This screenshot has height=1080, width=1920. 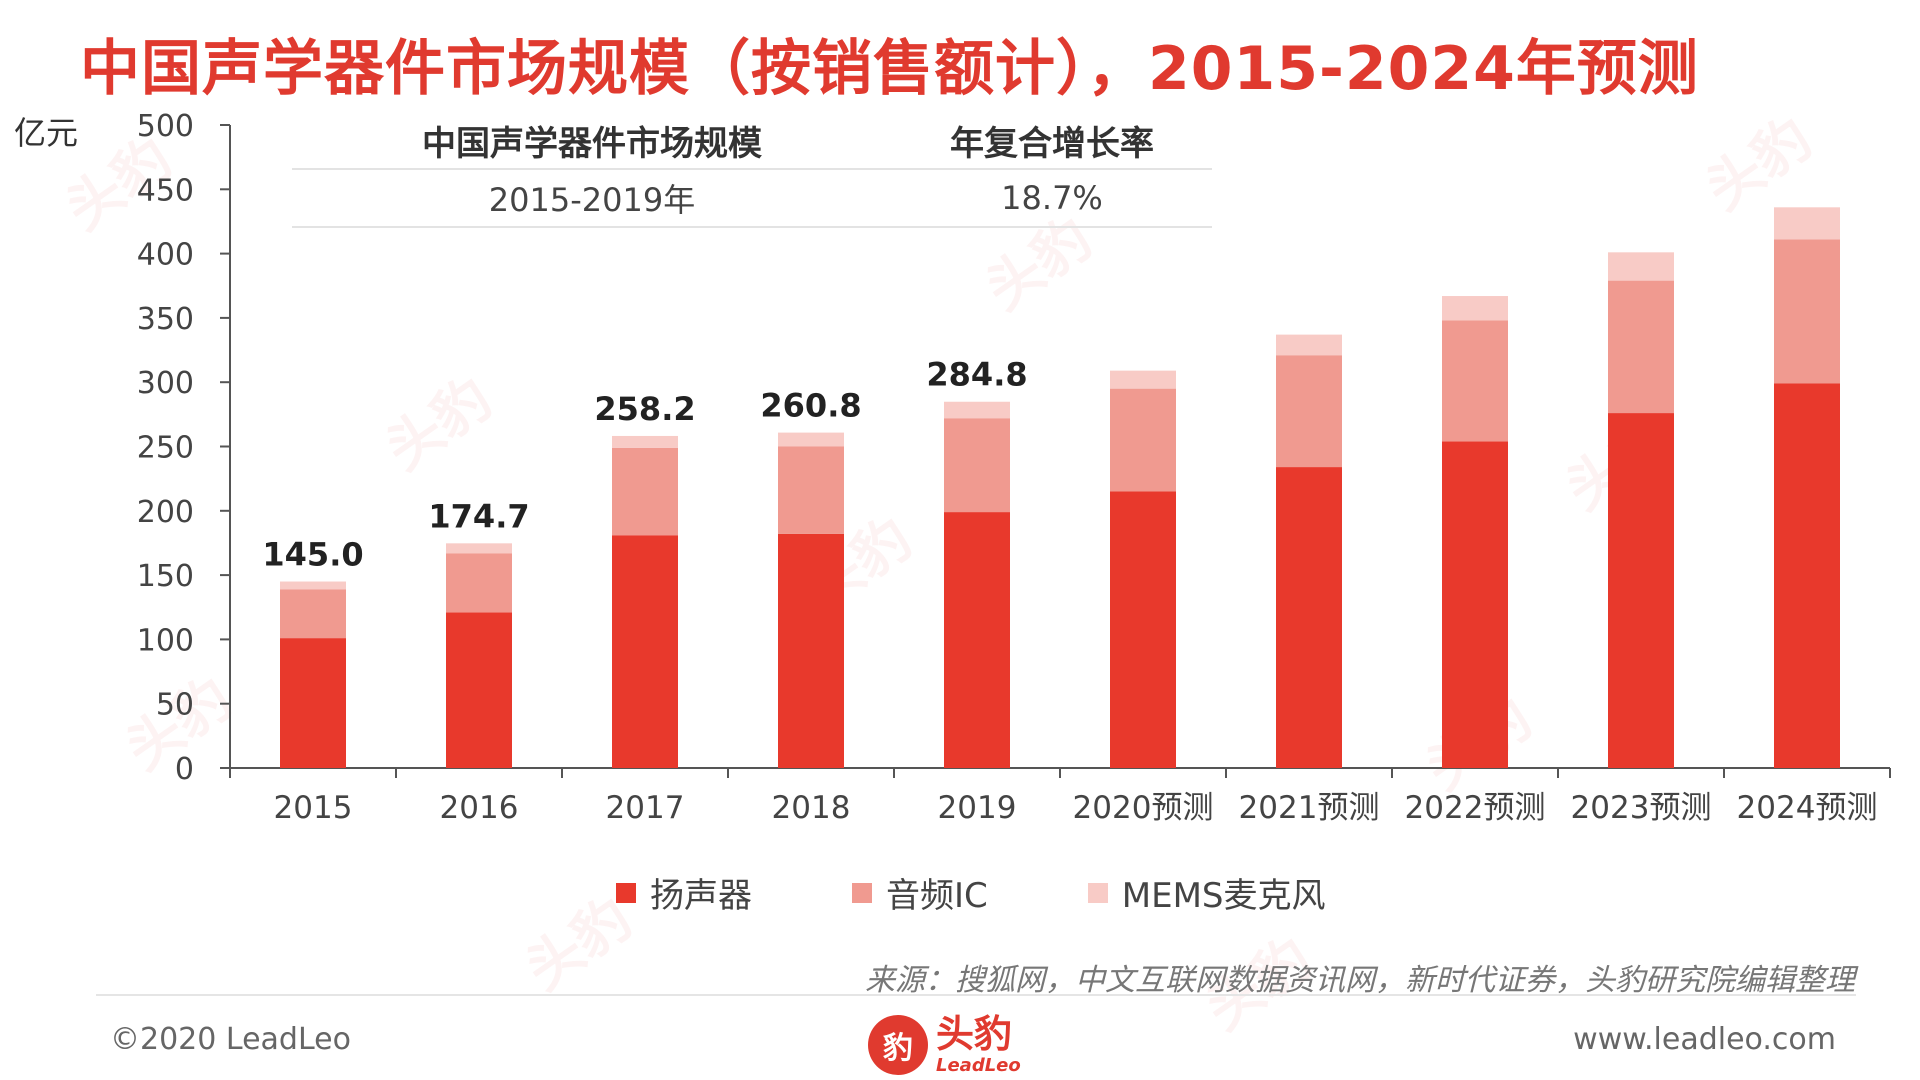 What do you see at coordinates (978, 1065) in the screenshot?
I see `logo-en: LeadLeo` at bounding box center [978, 1065].